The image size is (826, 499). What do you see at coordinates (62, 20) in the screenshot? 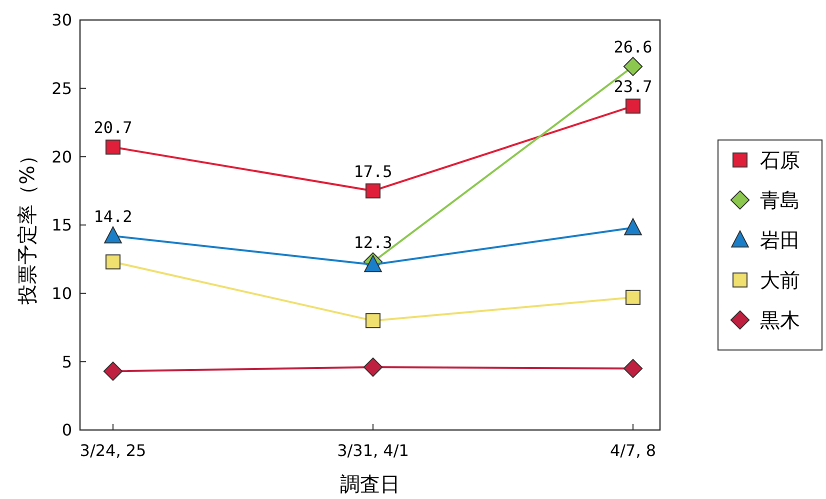
I see `y-tick-label: 30` at bounding box center [62, 20].